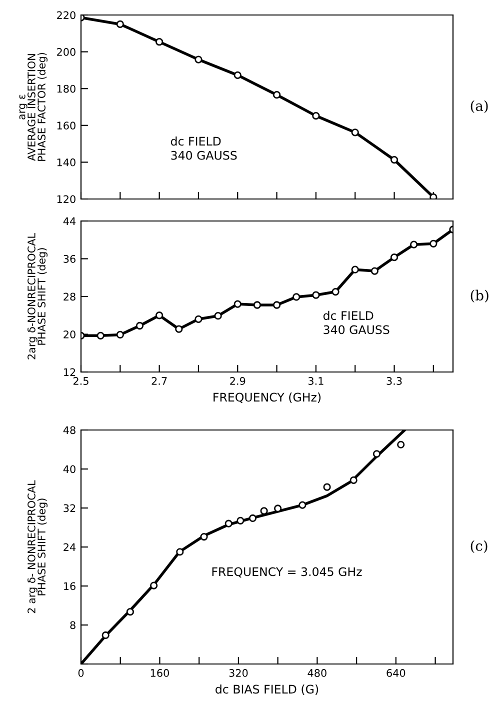 The image size is (500, 704). What do you see at coordinates (69, 221) in the screenshot?
I see `y-tick-label: 44` at bounding box center [69, 221].